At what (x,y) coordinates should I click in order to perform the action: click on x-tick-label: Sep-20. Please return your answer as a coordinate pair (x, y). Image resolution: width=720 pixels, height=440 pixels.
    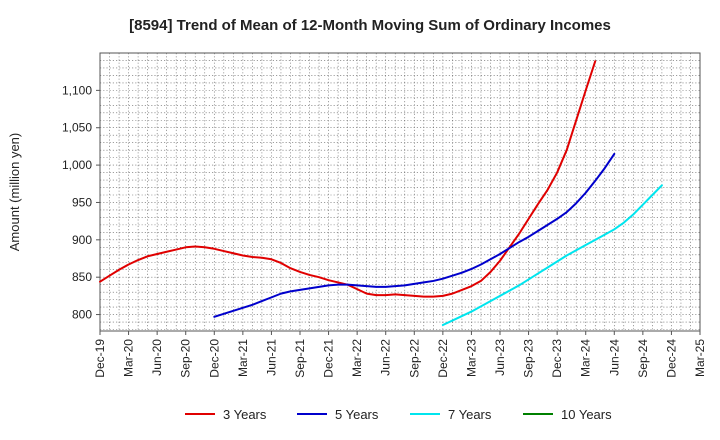
    Looking at the image, I should click on (186, 358).